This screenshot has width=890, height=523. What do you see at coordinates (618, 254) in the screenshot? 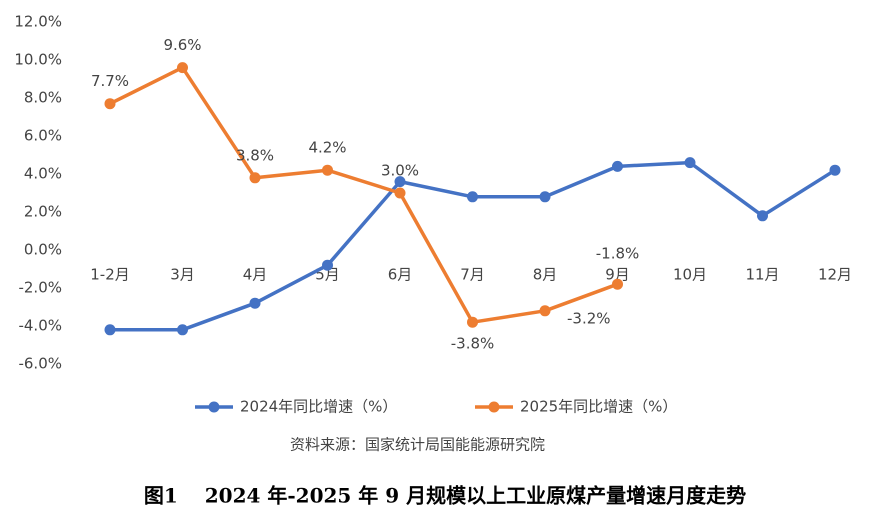
I see `data-label: -1.8%` at bounding box center [618, 254].